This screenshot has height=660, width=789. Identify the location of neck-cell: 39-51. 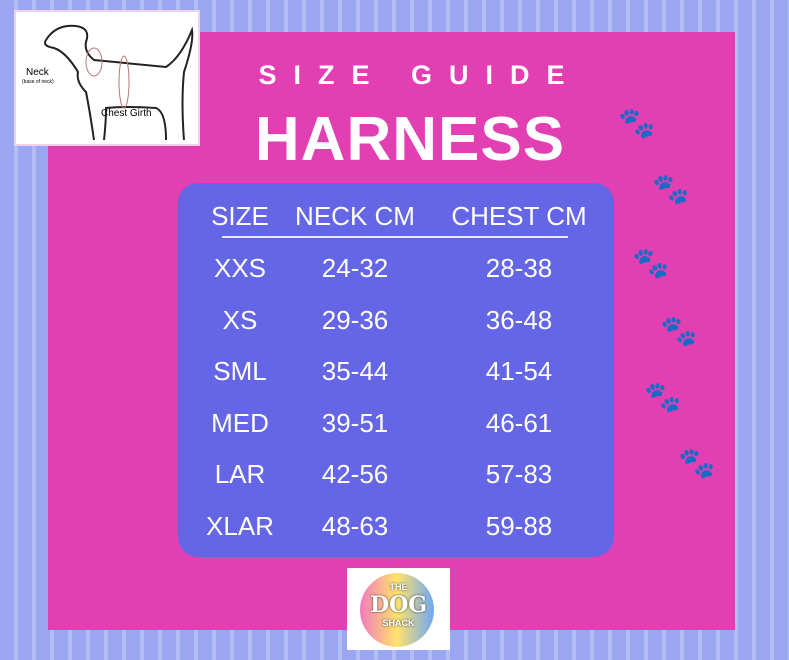
(355, 422).